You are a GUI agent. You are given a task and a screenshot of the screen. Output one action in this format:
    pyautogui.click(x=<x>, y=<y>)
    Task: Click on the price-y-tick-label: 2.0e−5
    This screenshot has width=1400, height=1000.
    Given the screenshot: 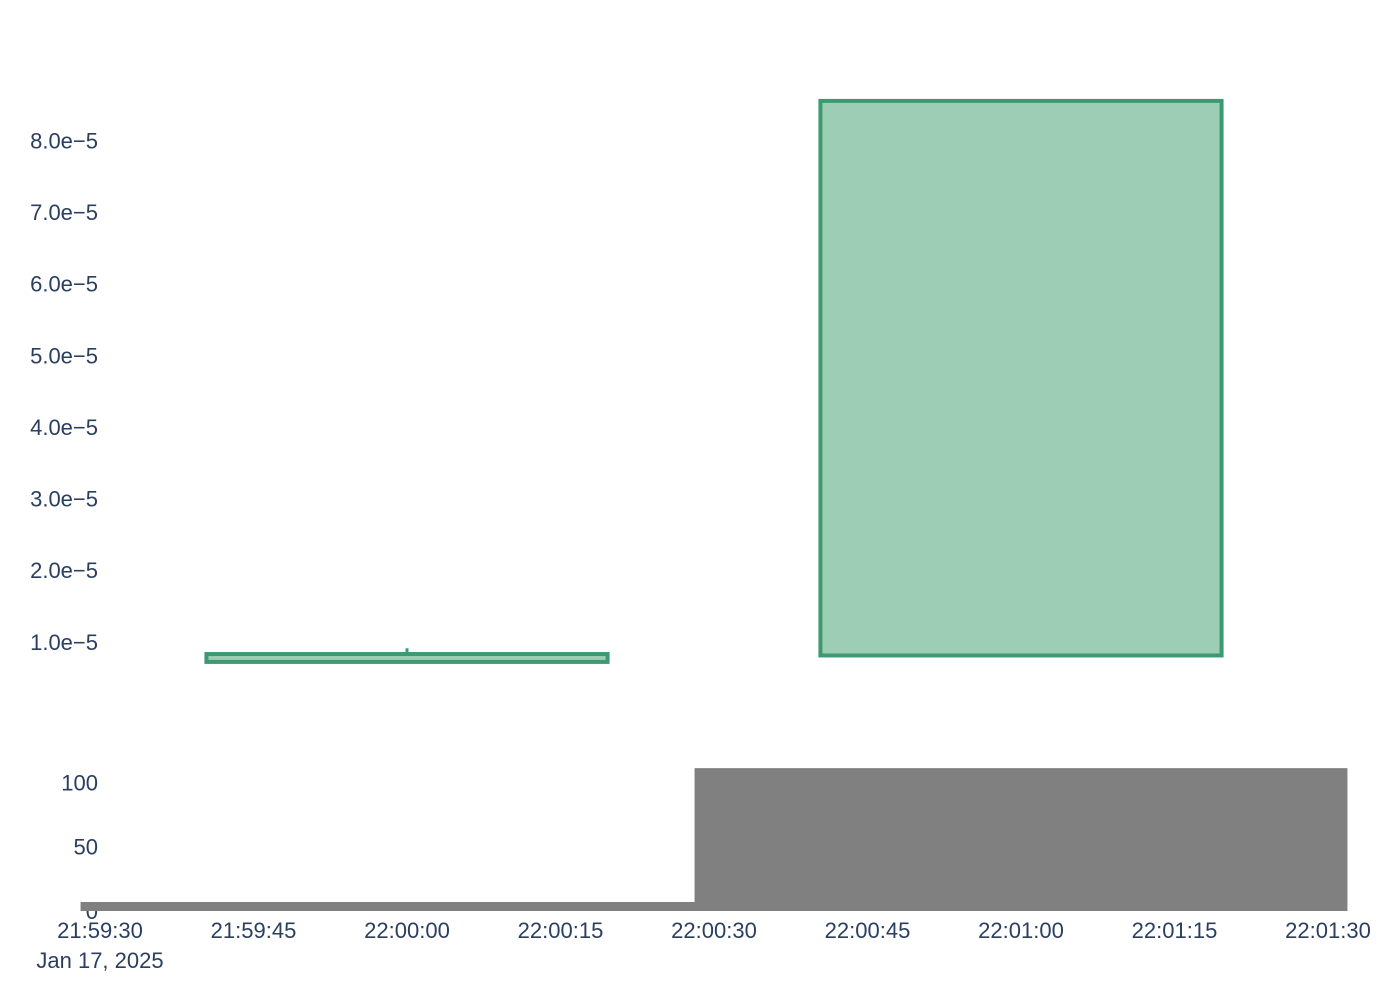 What is the action you would take?
    pyautogui.click(x=64, y=570)
    